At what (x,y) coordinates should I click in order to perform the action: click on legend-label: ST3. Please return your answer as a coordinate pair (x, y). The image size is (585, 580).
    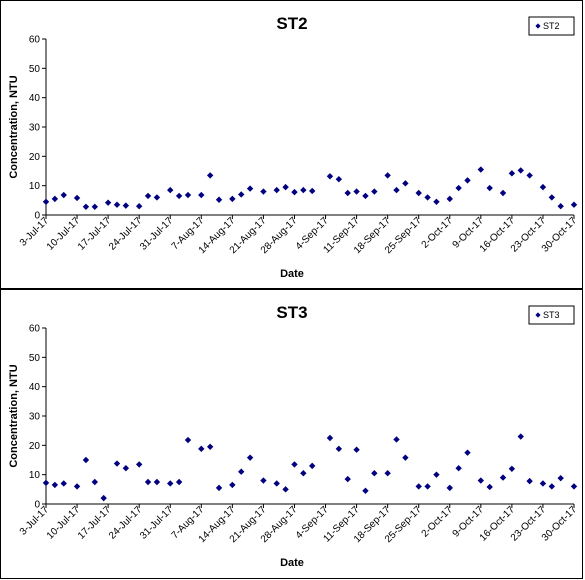
    Looking at the image, I should click on (551, 315).